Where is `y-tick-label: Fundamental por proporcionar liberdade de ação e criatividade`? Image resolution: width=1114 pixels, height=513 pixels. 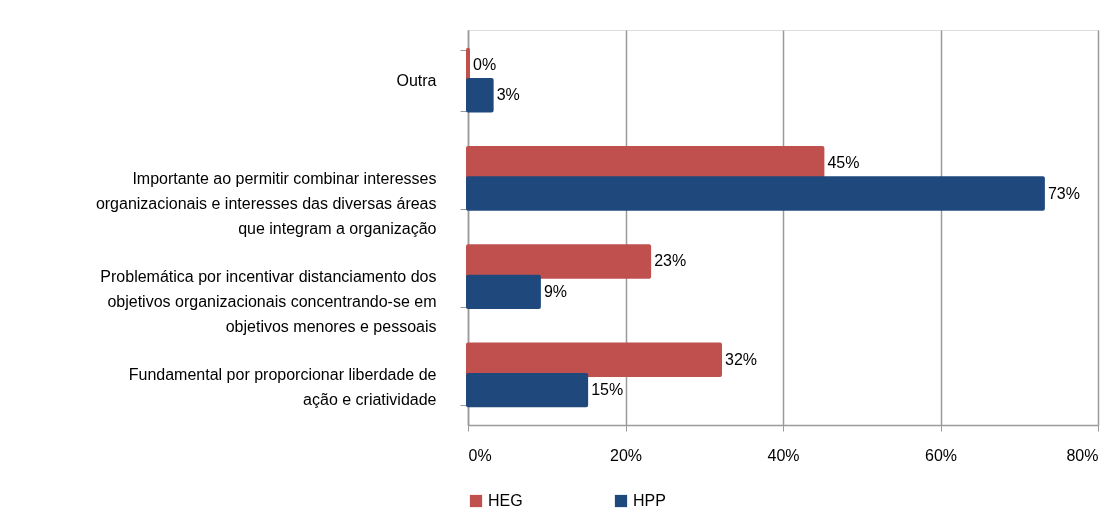
y-tick-label: Fundamental por proporcionar liberdade de ação e criatividade is located at coordinates (282, 387).